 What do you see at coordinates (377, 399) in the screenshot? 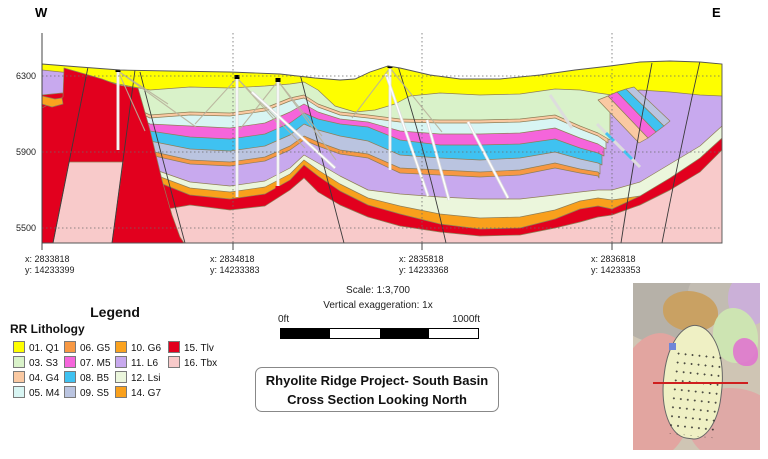
I see `figure-title-line2: Cross Section Looking North` at bounding box center [377, 399].